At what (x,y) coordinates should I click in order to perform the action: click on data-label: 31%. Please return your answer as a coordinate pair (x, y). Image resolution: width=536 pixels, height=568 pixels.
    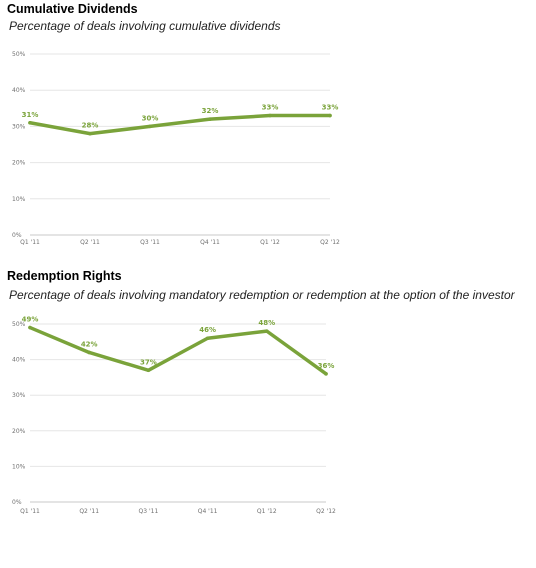
    Looking at the image, I should click on (30, 115).